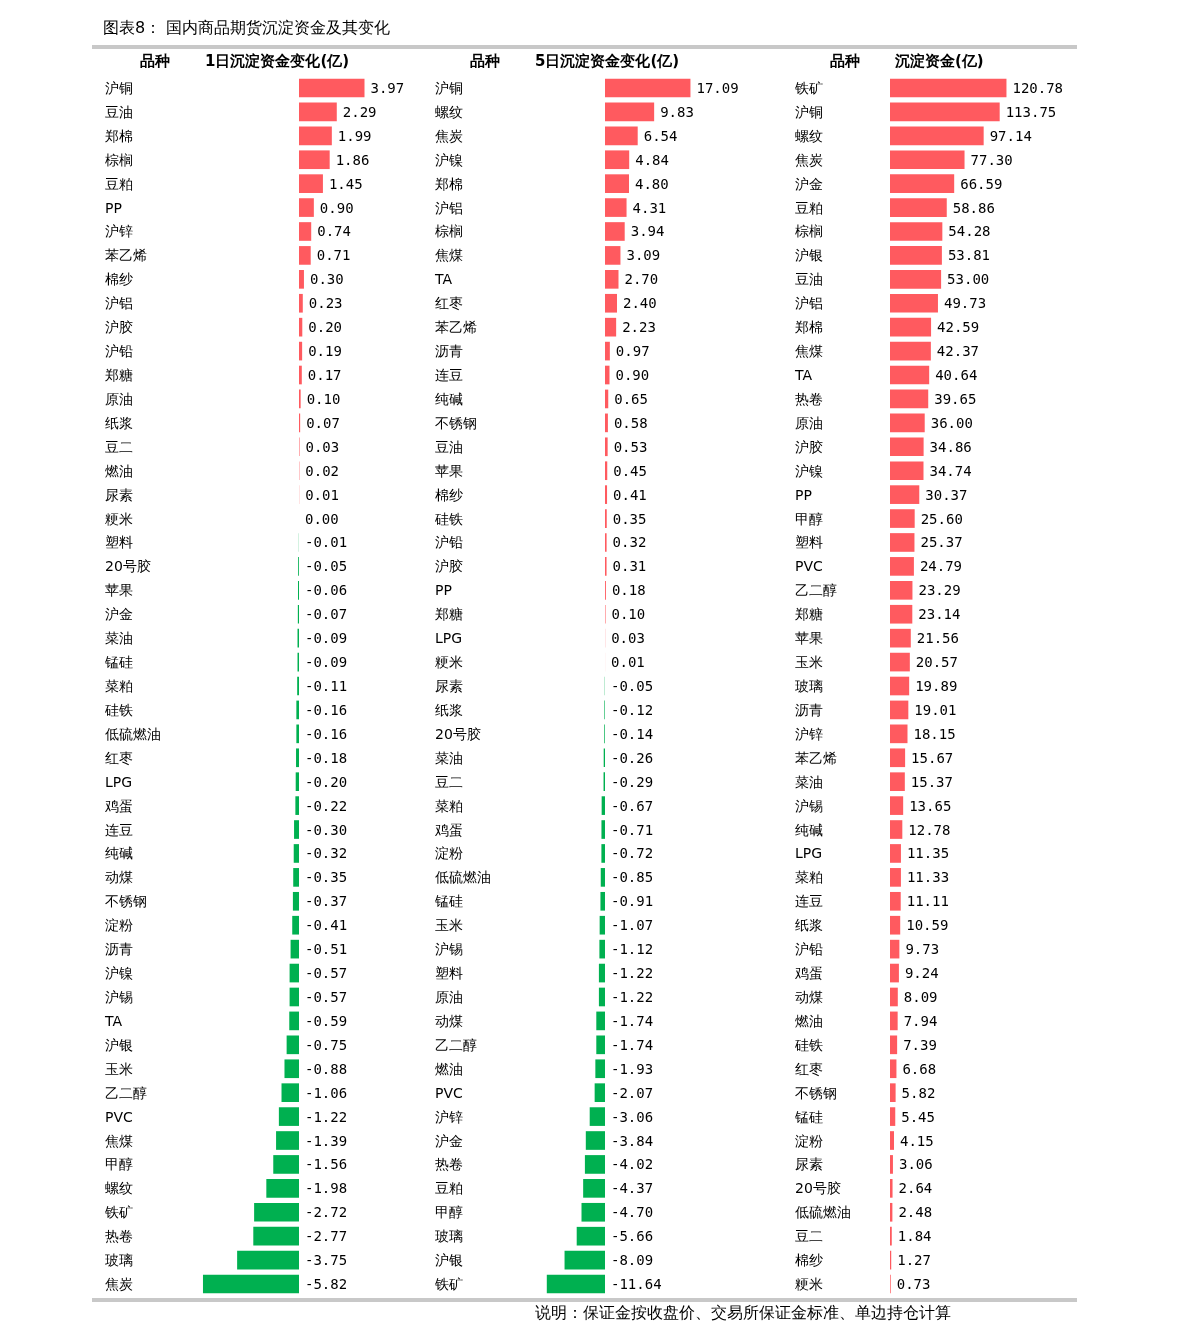 The height and width of the screenshot is (1343, 1191). Describe the element at coordinates (629, 542) in the screenshot. I see `data-label: 0.32` at that location.